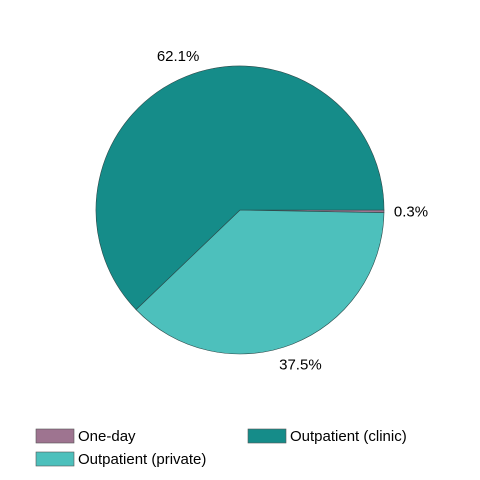 This screenshot has width=480, height=480. Describe the element at coordinates (411, 212) in the screenshot. I see `slice-label-one-day: 0.3%` at that location.